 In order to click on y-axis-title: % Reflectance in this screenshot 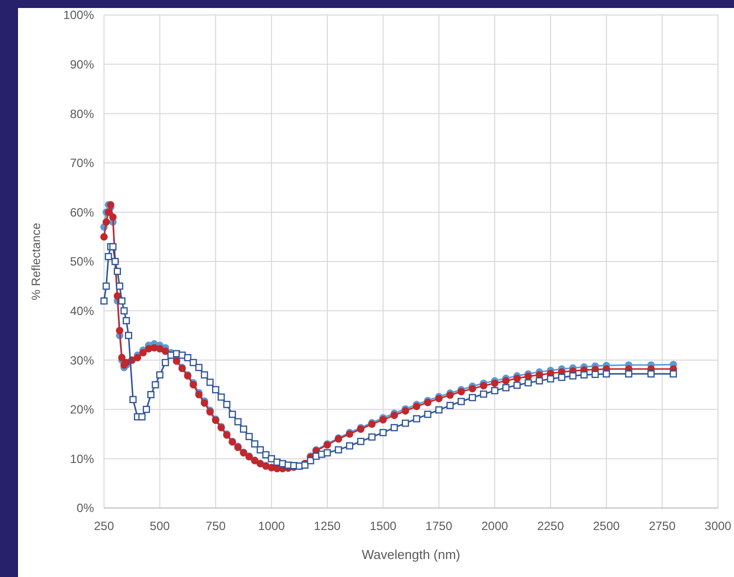, I will do `click(36, 261)`.